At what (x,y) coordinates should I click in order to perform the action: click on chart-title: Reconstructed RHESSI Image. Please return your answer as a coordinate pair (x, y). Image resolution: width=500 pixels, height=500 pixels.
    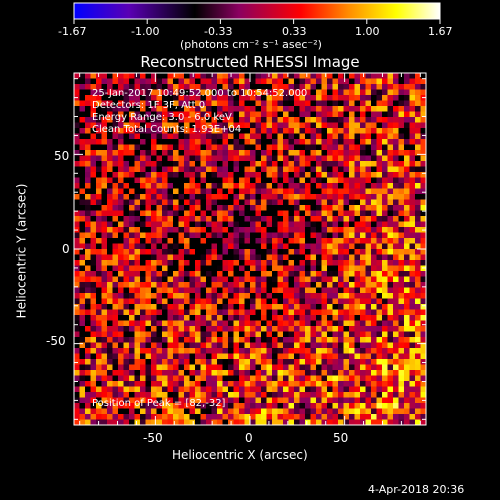
    Looking at the image, I should click on (250, 62).